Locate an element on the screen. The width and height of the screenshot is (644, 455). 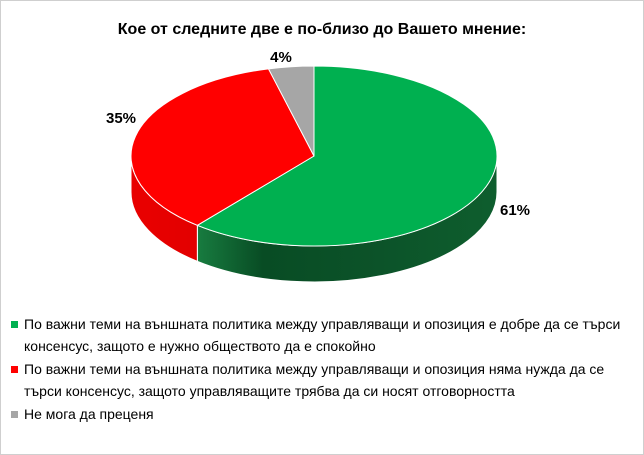
legend-label-gray: Не мога да преценя is located at coordinates (89, 414).